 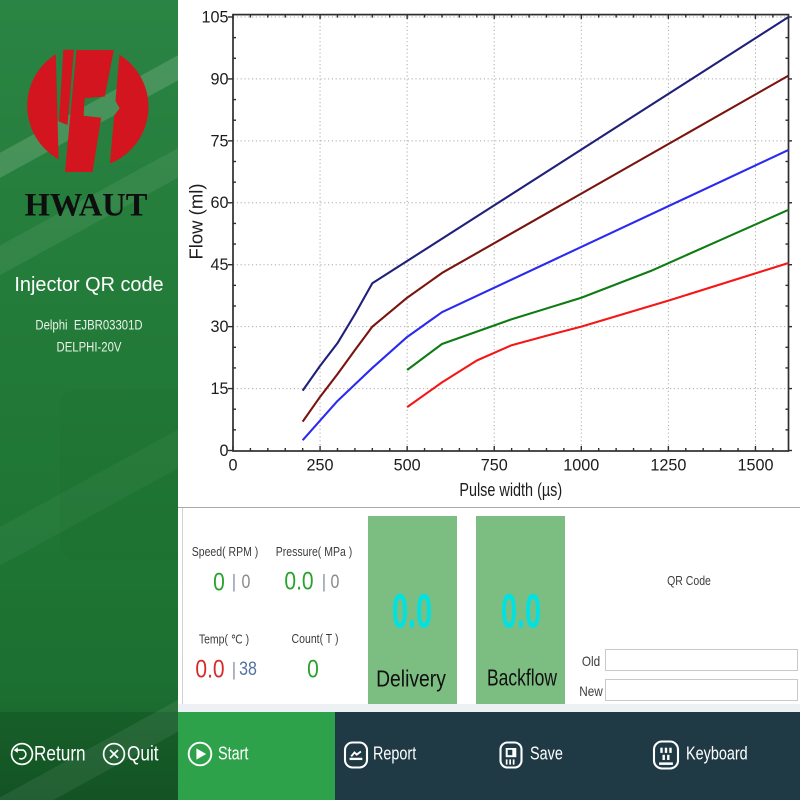 I want to click on svg-text: Flow (ml), so click(x=196, y=221).